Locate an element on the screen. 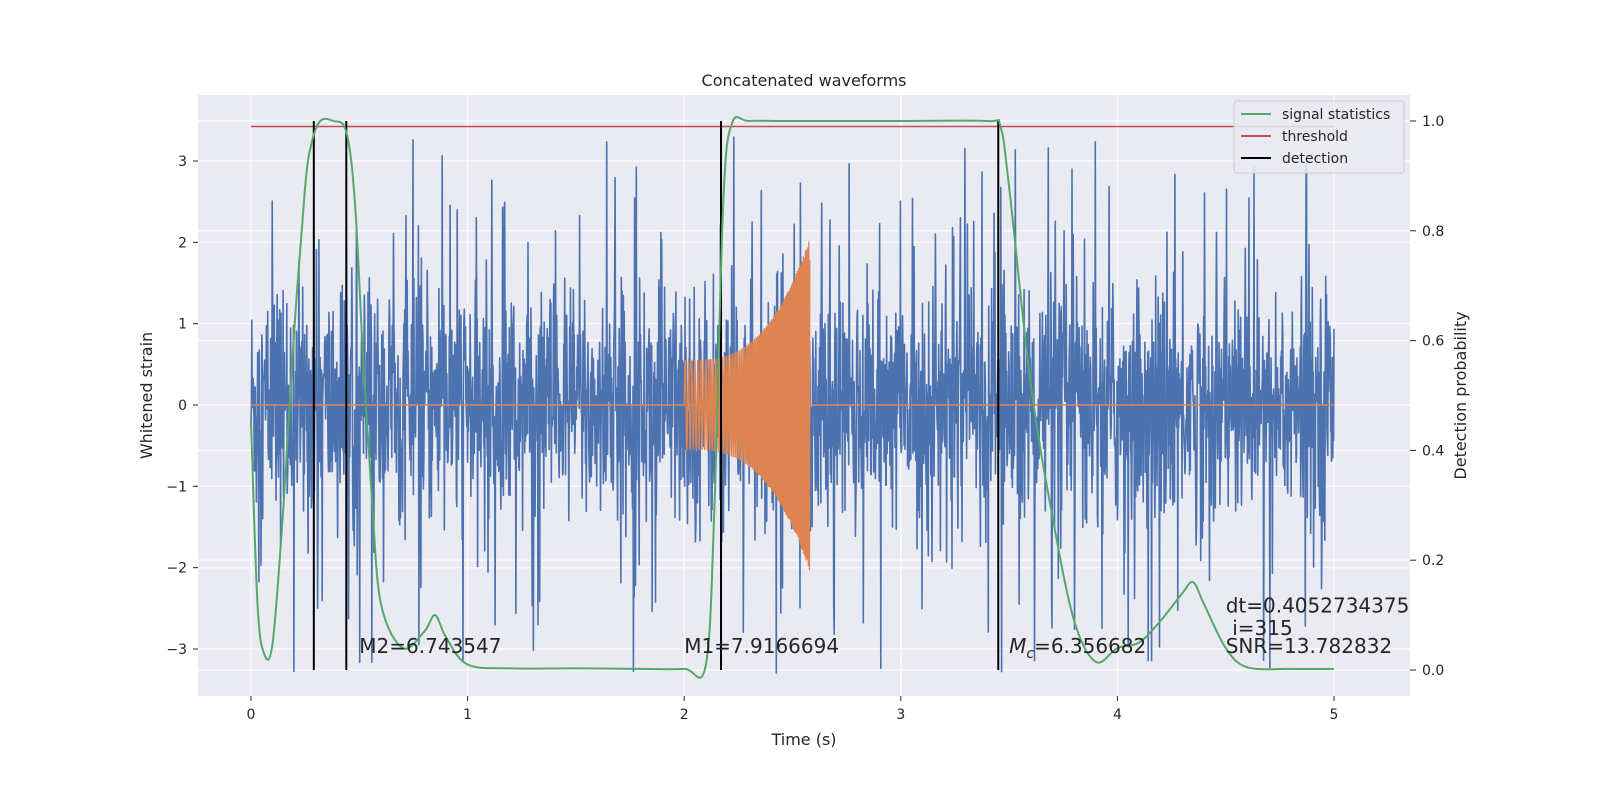 The image size is (1600, 800). y2-tick-label: 0.0 is located at coordinates (1433, 671).